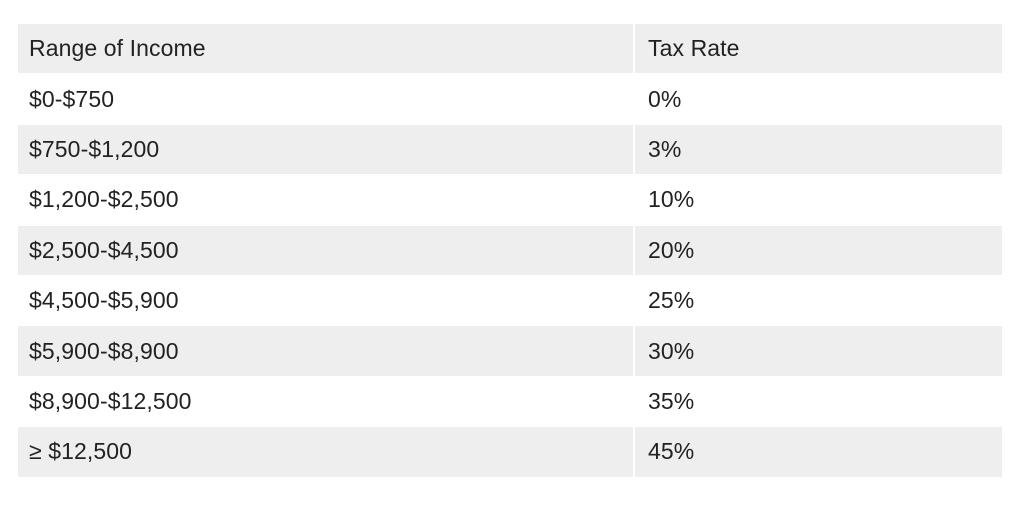  Describe the element at coordinates (817, 300) in the screenshot. I see `tax-rate-cell: 25%` at that location.